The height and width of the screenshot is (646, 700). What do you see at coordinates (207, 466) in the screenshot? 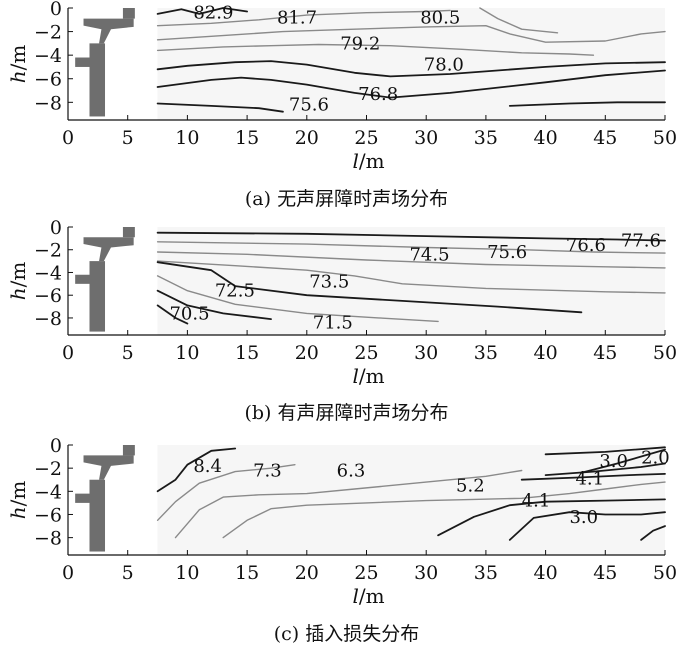
I see `contour-label: 8.4` at bounding box center [207, 466].